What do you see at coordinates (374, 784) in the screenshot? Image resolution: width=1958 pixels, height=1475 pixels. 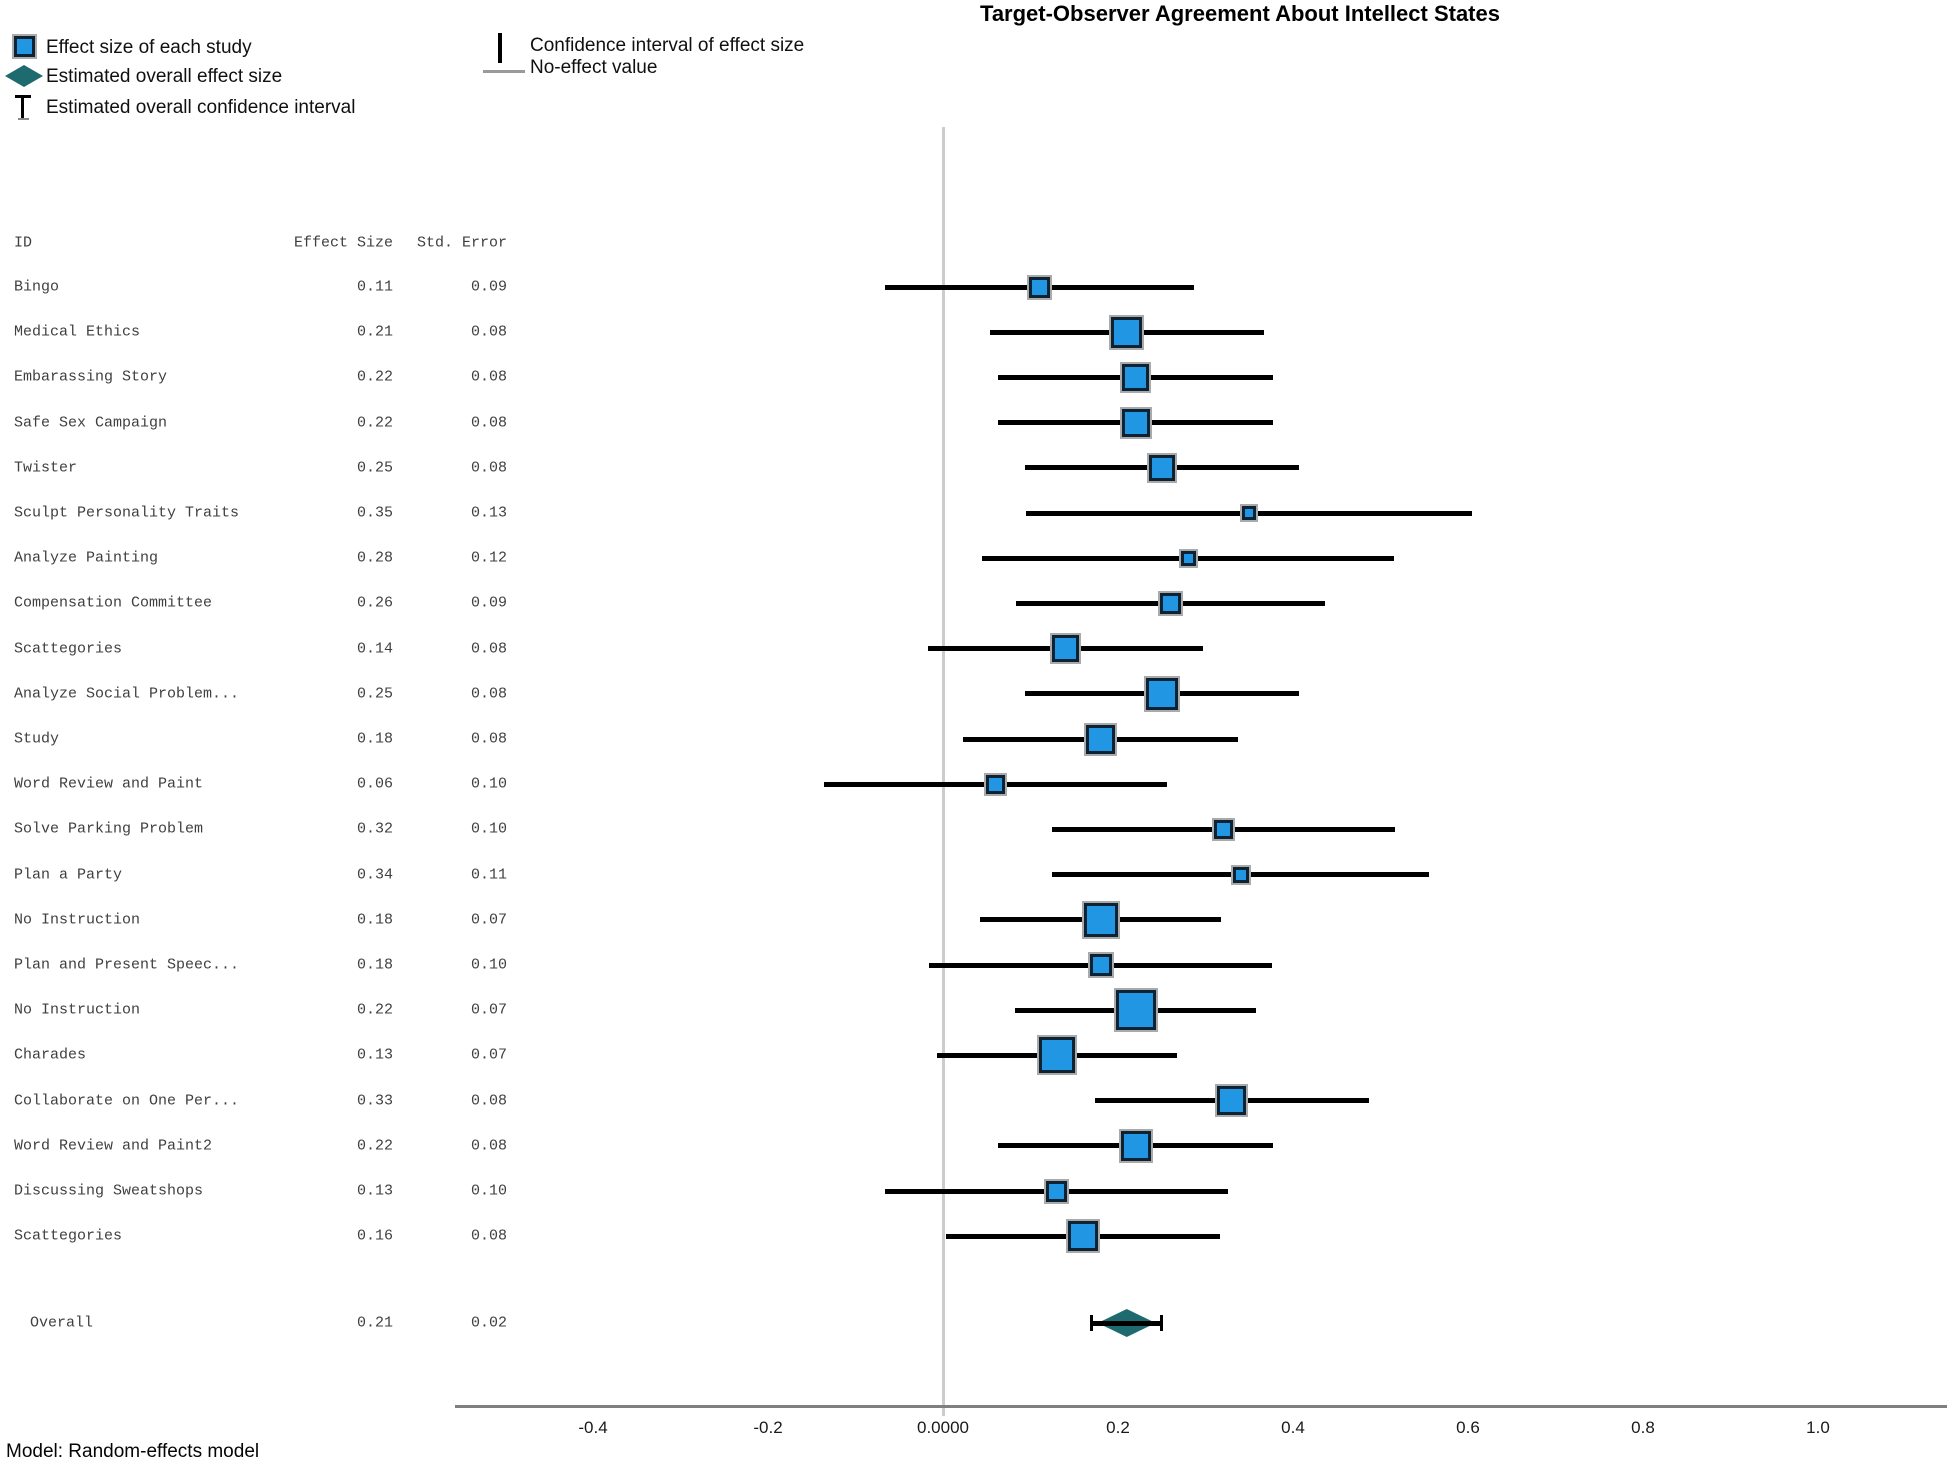 I see `effect-size-cell: 0.06` at bounding box center [374, 784].